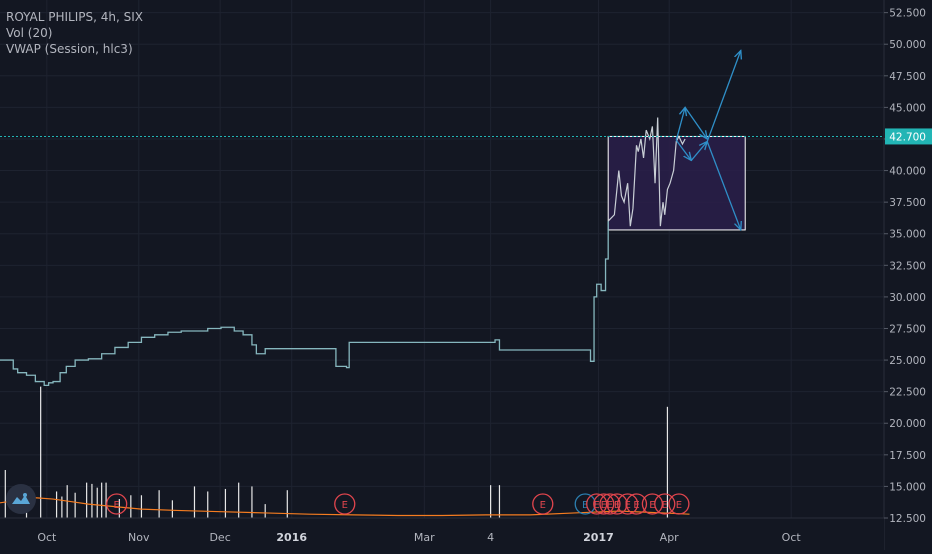  What do you see at coordinates (907, 203) in the screenshot?
I see `price-tick-label: 37.500` at bounding box center [907, 203].